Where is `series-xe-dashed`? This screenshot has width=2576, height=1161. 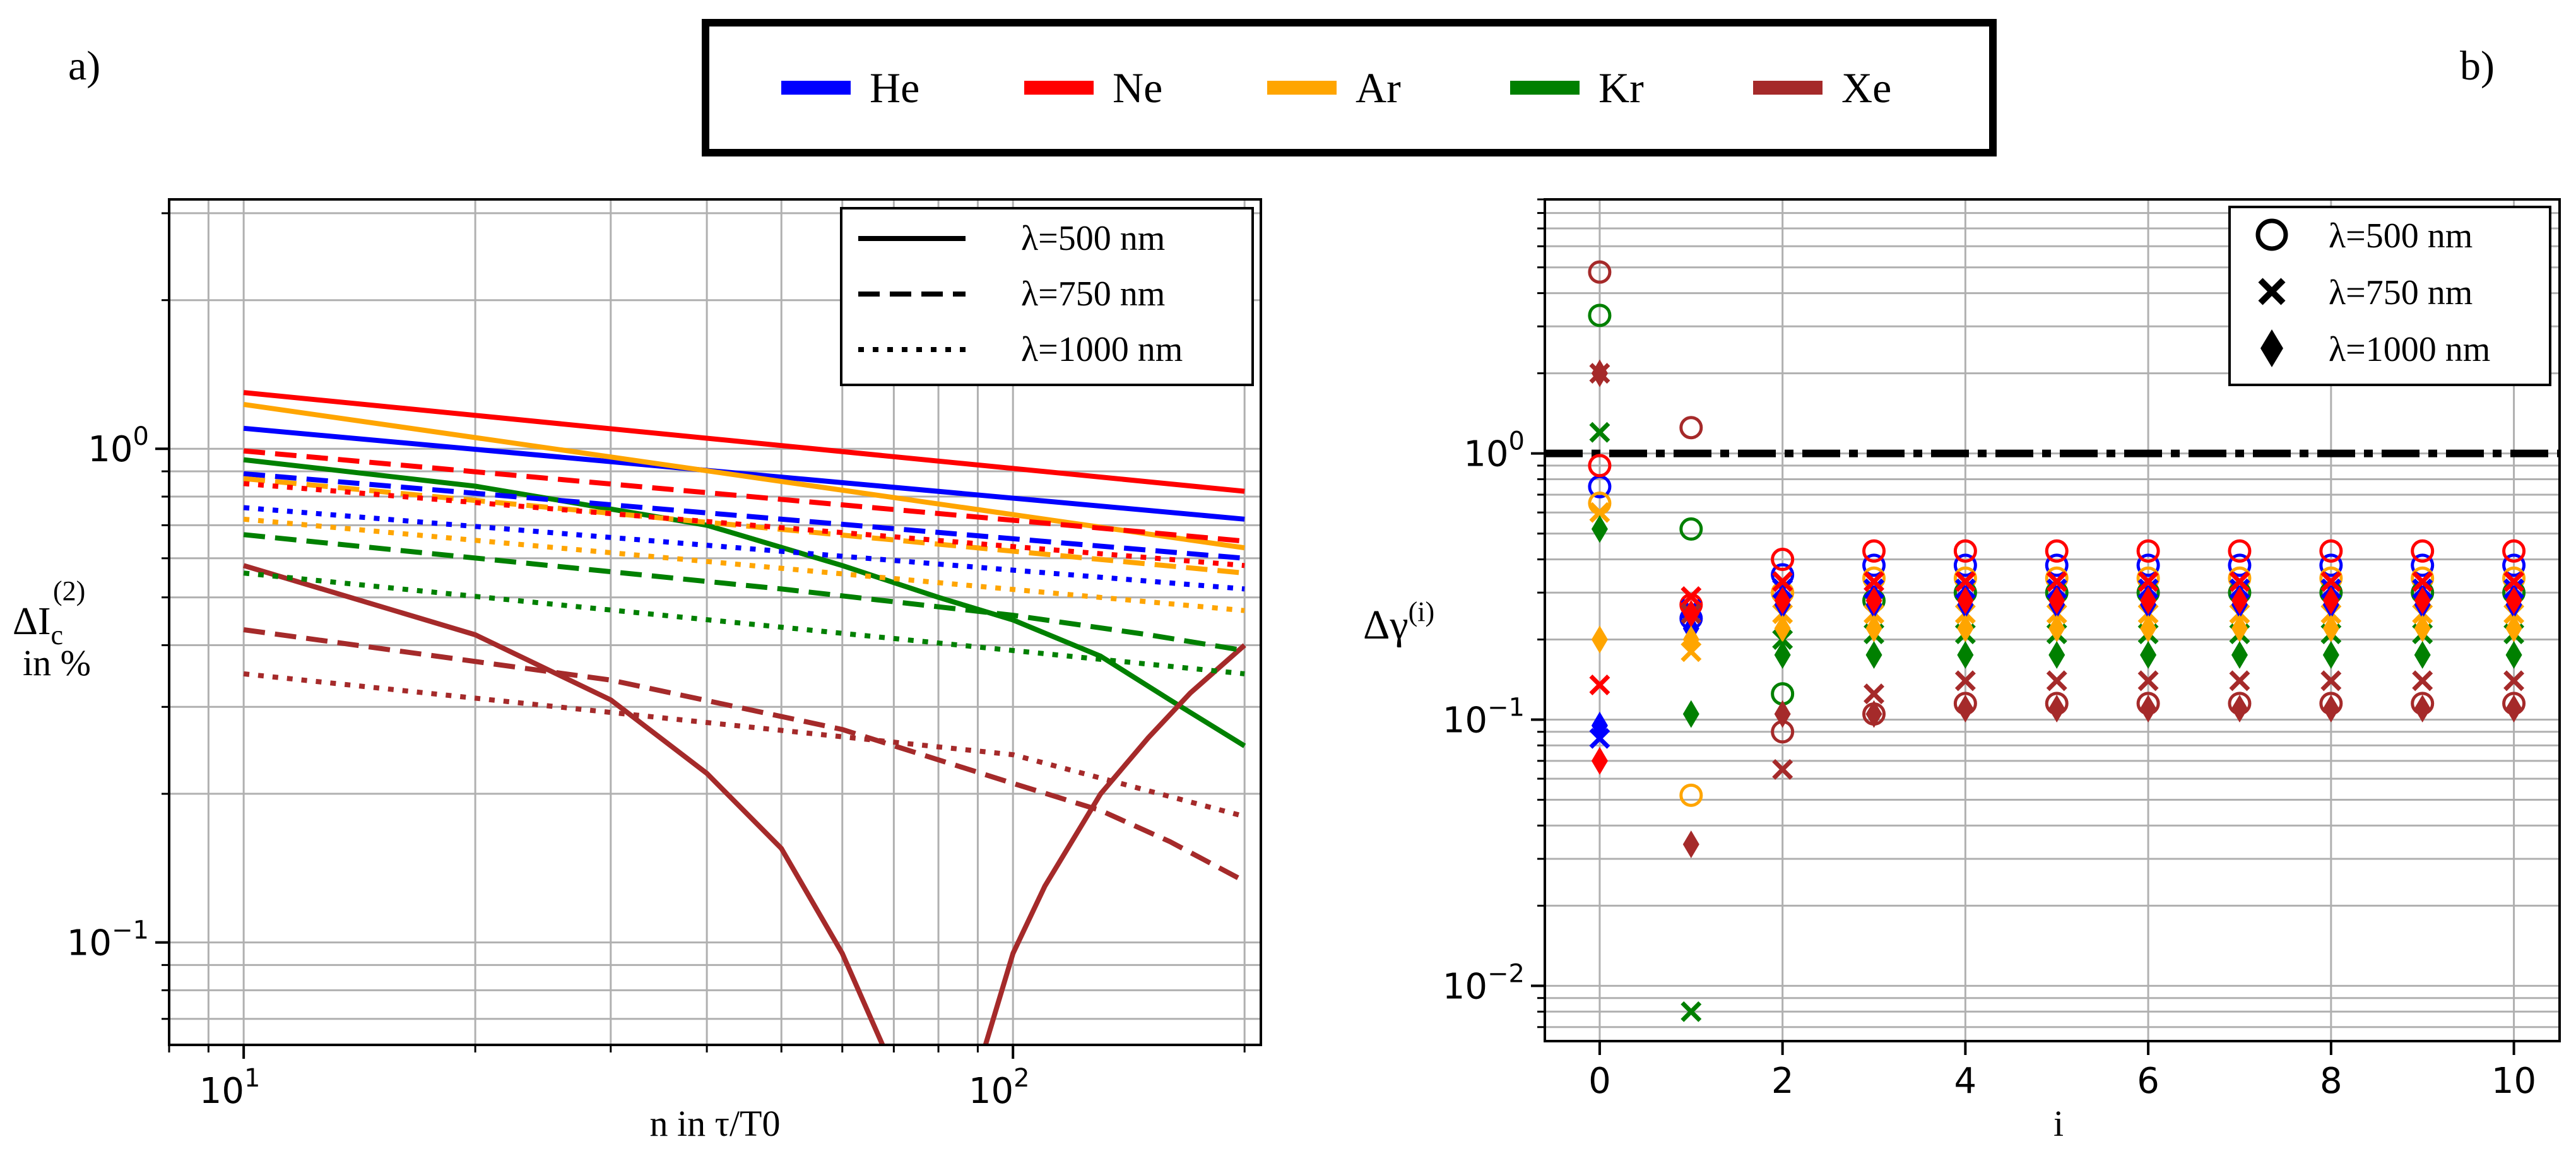
series-xe-dashed is located at coordinates (745, 755).